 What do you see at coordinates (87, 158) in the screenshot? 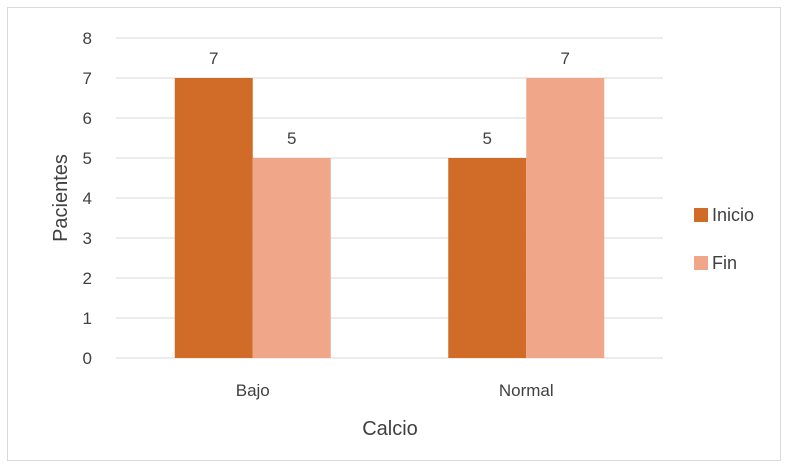
I see `y-tick-label: 5` at bounding box center [87, 158].